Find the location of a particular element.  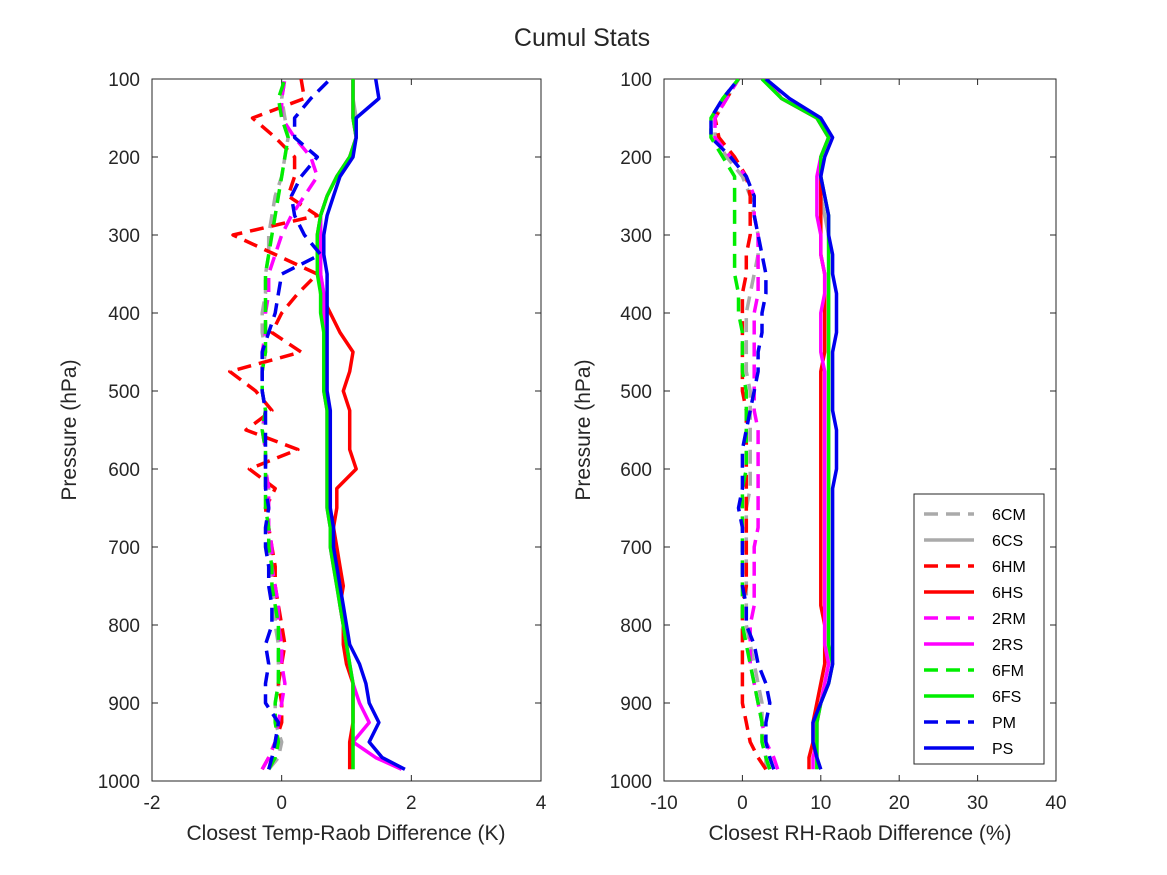

legend-label-6cm: 6CM is located at coordinates (1009, 515).